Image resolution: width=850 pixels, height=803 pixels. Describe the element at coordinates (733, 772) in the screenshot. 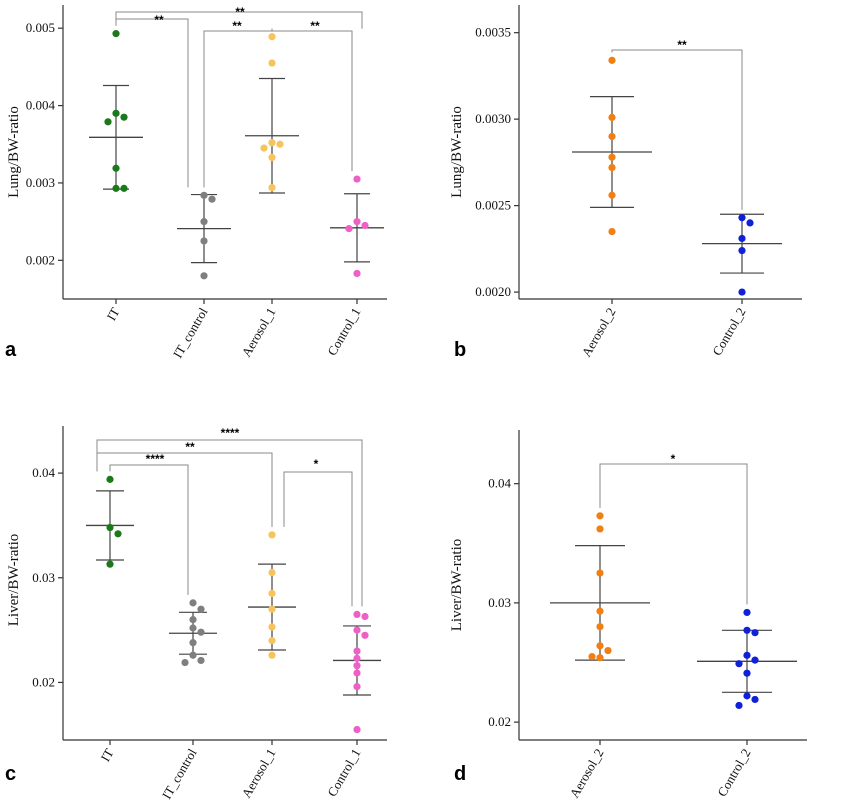

I see `x-tick-label: Control_2` at that location.